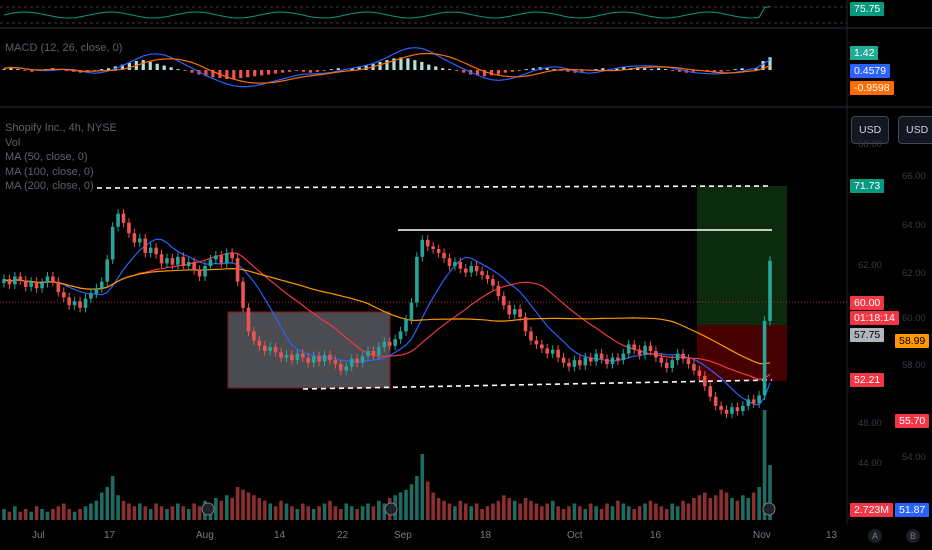 This screenshot has height=550, width=932. Describe the element at coordinates (875, 536) in the screenshot. I see `compare-a-button: A` at that location.